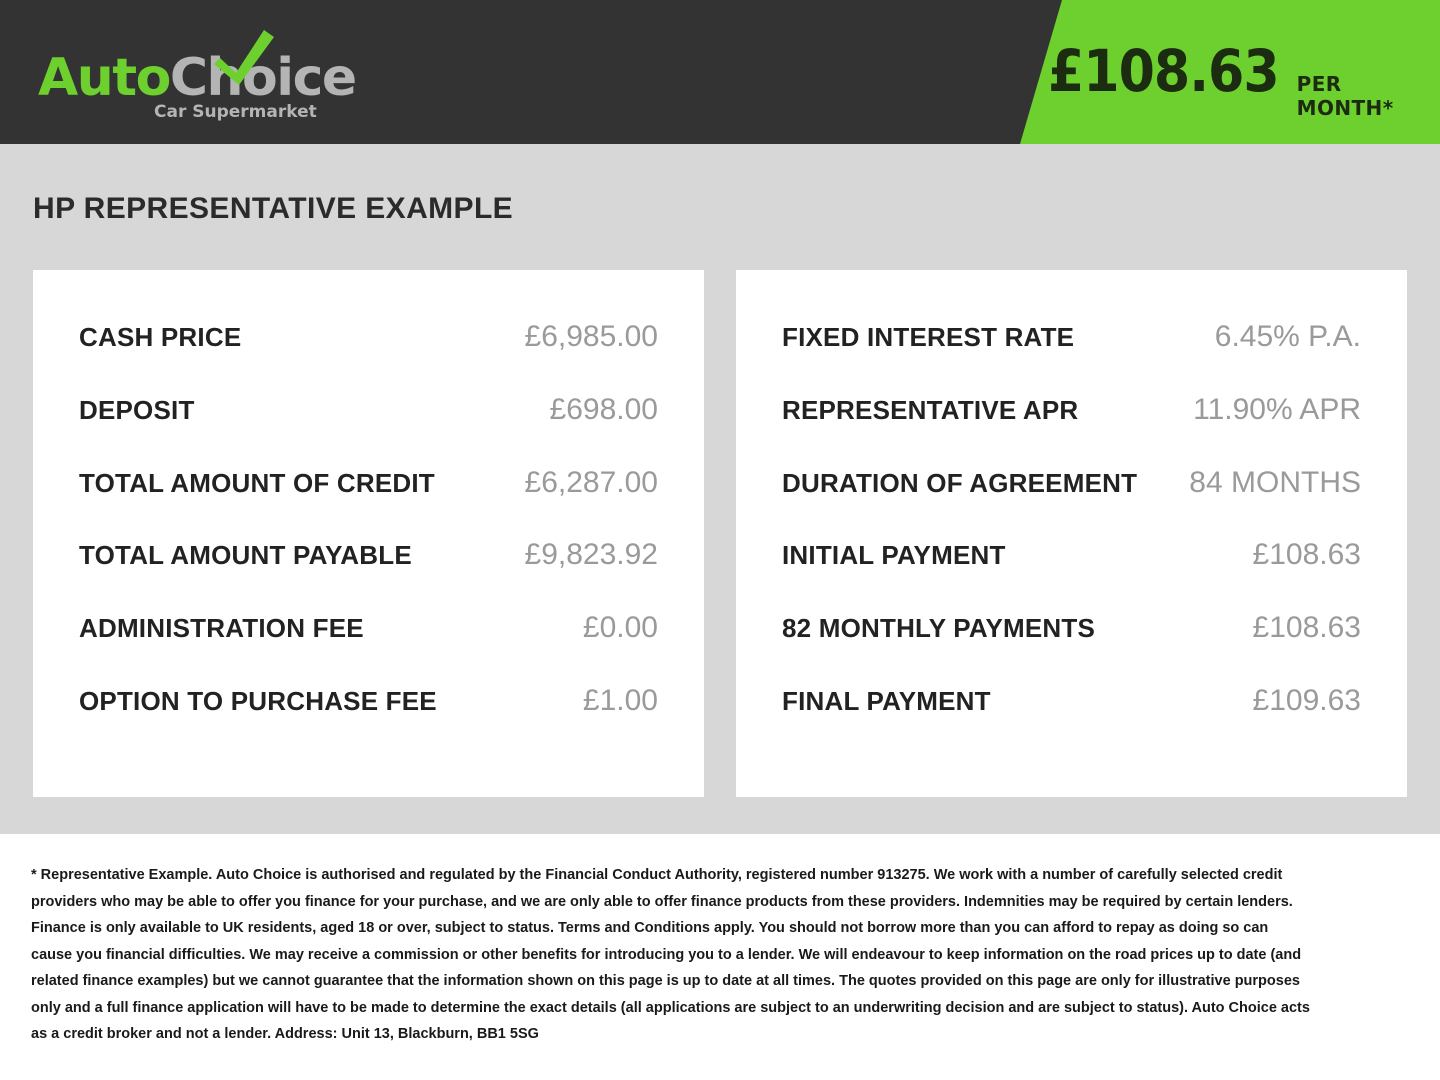 Image resolution: width=1440 pixels, height=1080 pixels. Describe the element at coordinates (245, 555) in the screenshot. I see `row-label: TOTAL AMOUNT PAYABLE` at that location.